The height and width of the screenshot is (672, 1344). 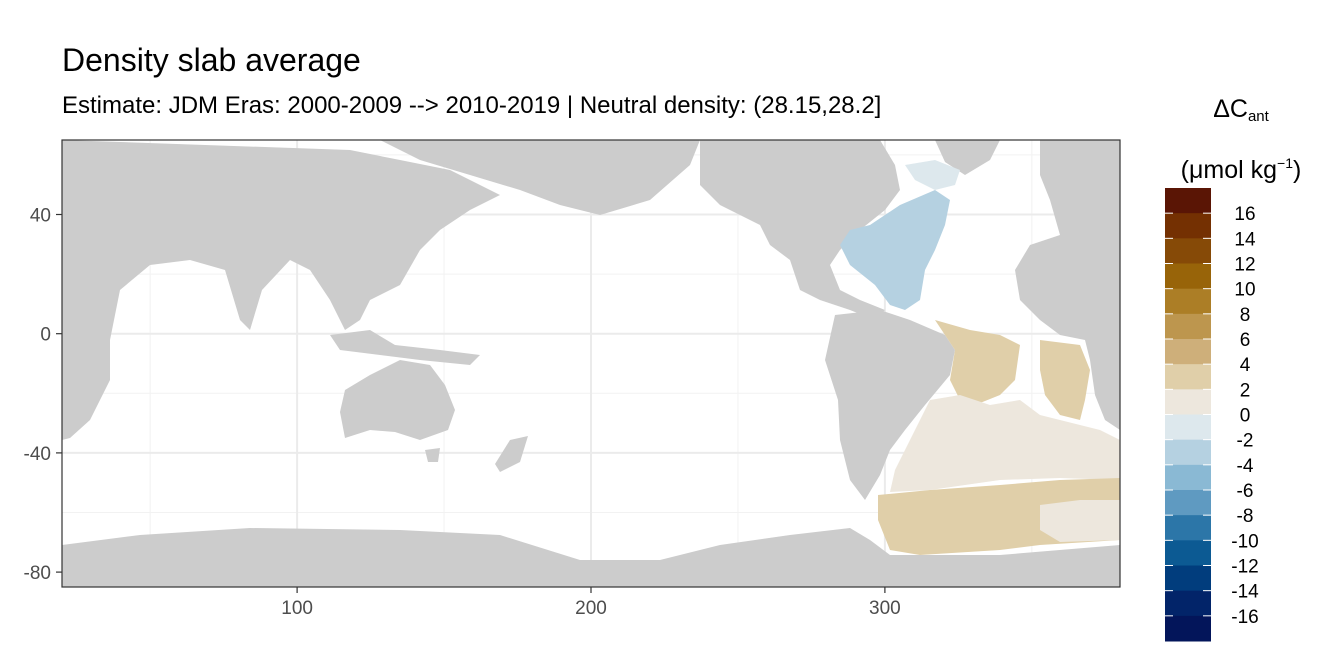 What do you see at coordinates (977, 362) in the screenshot?
I see `region-south-atlantic-west` at bounding box center [977, 362].